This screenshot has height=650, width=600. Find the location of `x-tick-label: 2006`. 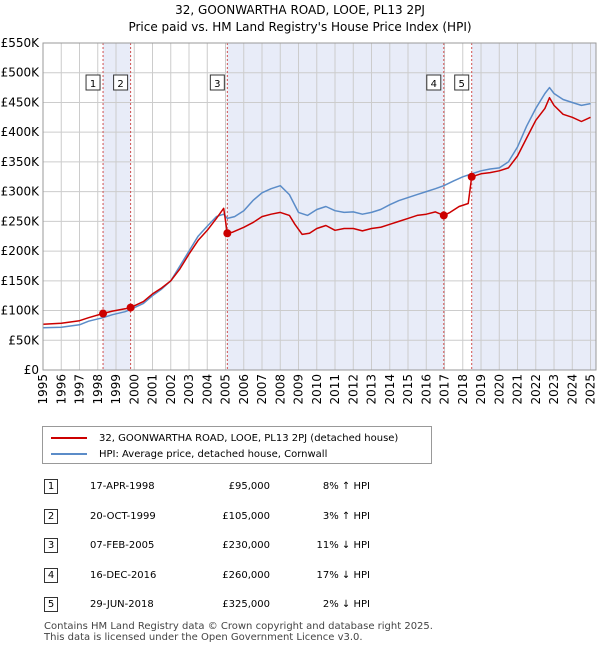

x-tick-label: 2006 is located at coordinates (244, 389).